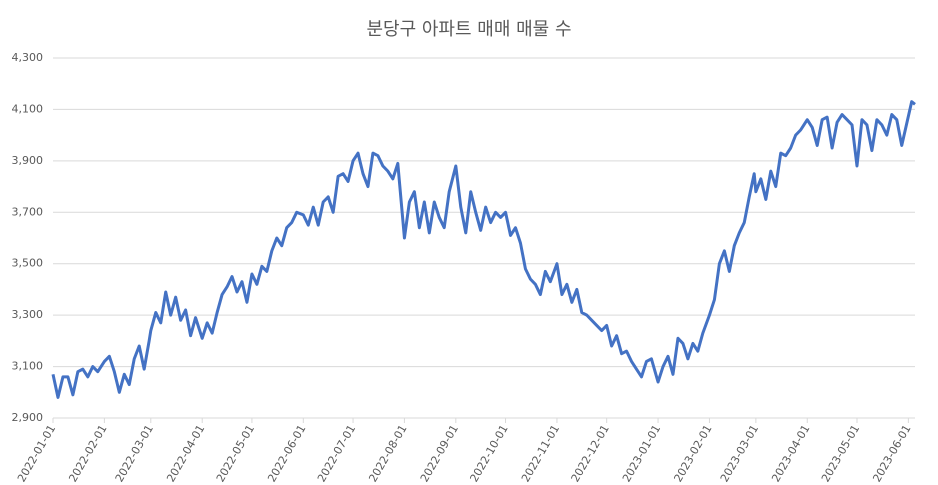 The width and height of the screenshot is (938, 485). Describe the element at coordinates (185, 454) in the screenshot. I see `x-tick-label: 2022-04-01` at that location.